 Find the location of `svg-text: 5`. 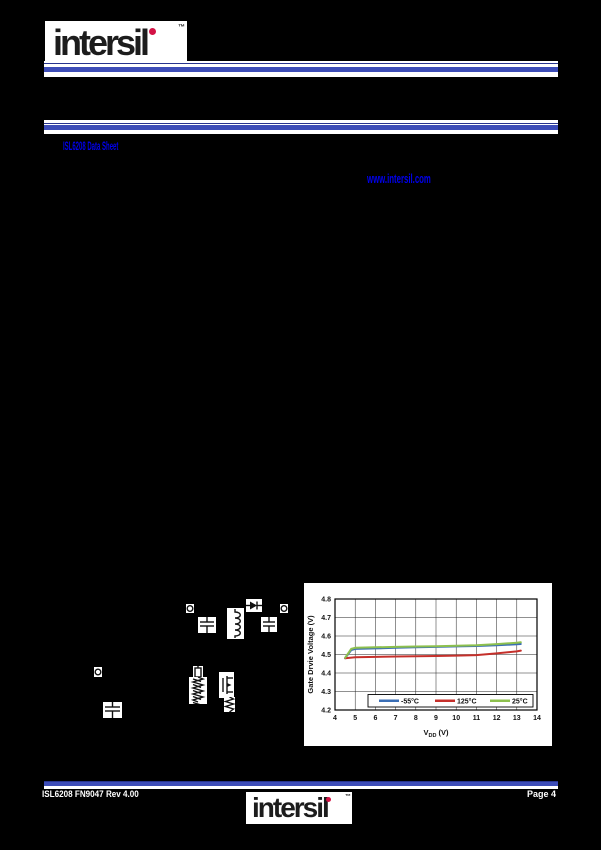

svg-text: 5 is located at coordinates (355, 718).